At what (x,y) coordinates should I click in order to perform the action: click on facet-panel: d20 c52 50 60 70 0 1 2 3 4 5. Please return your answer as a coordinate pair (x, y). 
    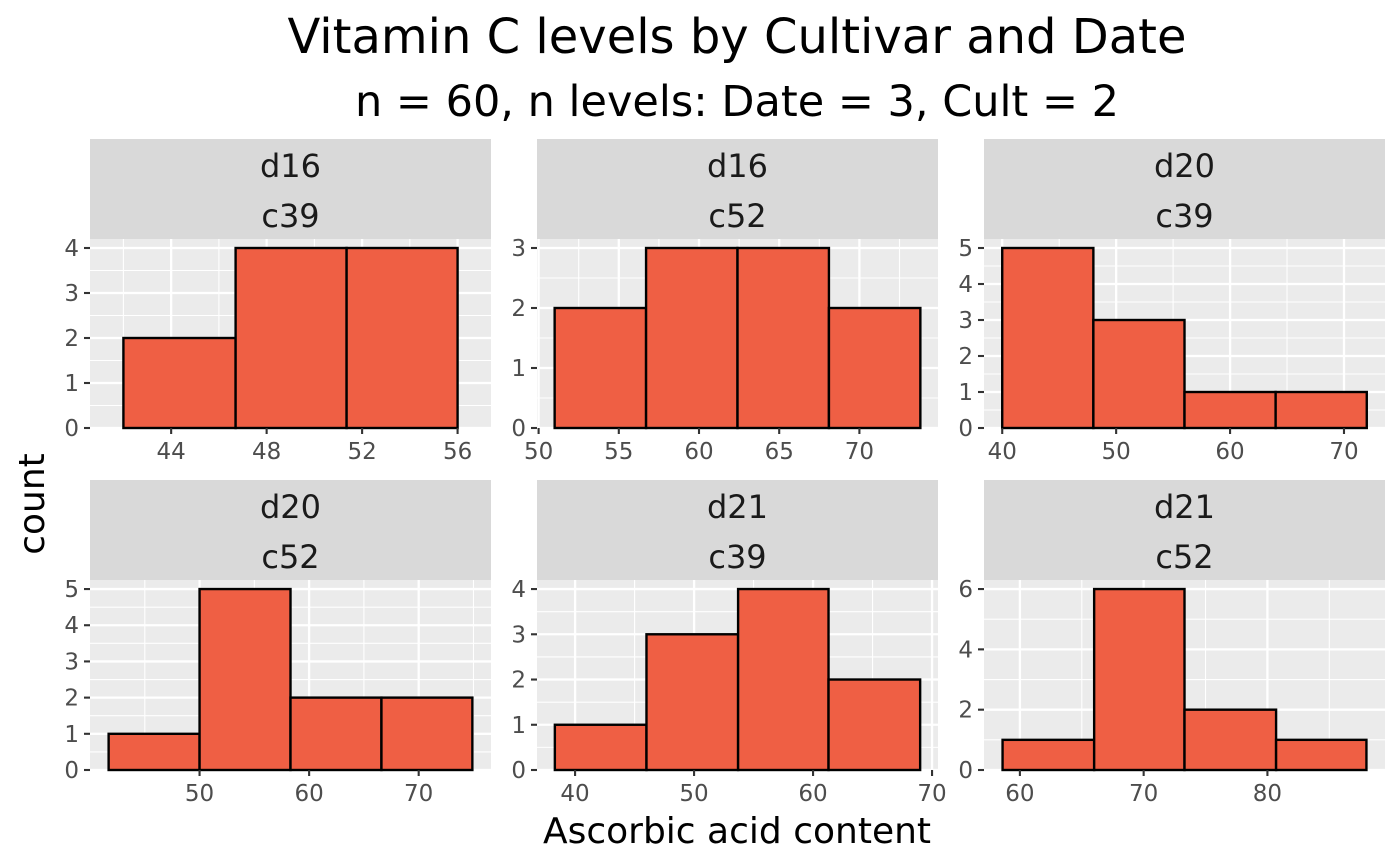
    Looking at the image, I should click on (277, 643).